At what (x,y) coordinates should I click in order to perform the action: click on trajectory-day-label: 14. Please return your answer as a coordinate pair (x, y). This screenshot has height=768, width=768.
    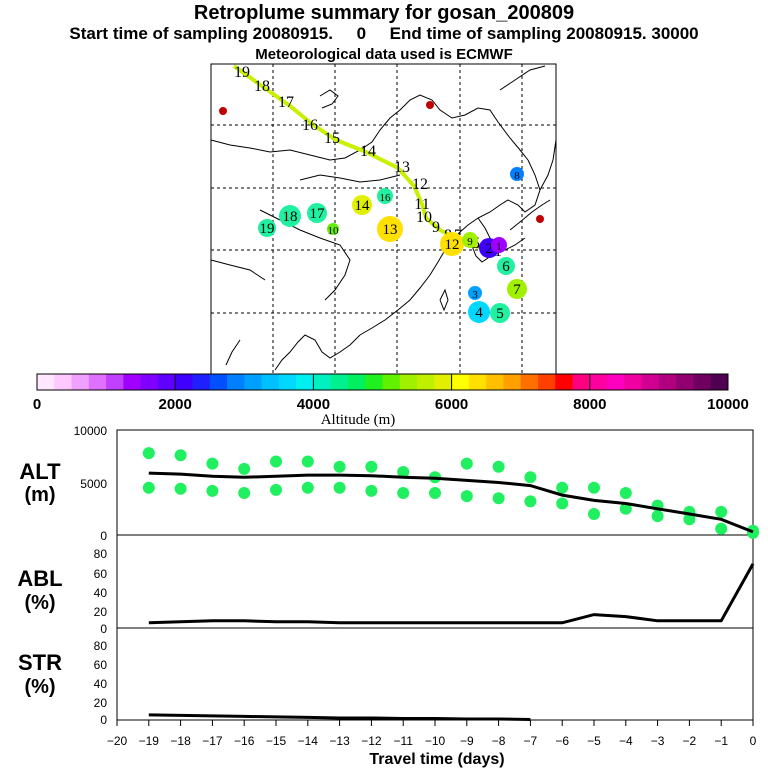
    Looking at the image, I should click on (368, 151).